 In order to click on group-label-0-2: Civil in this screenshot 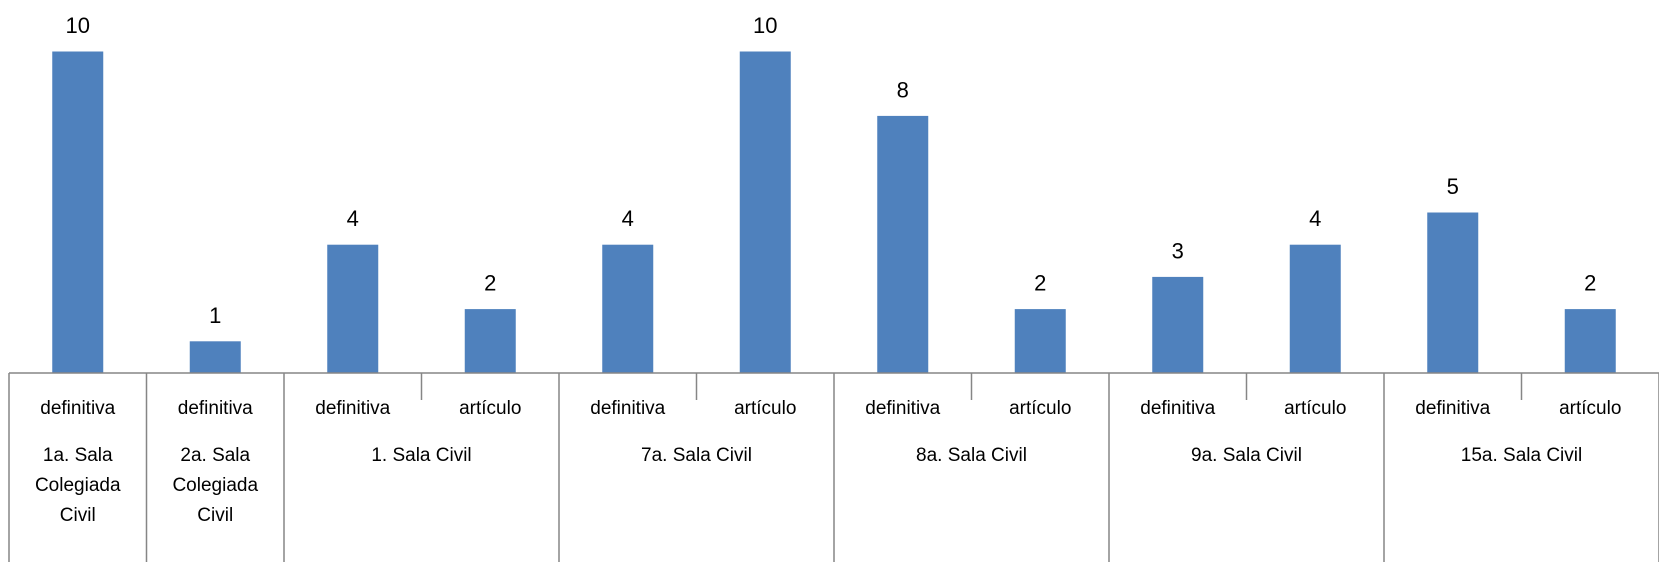, I will do `click(78, 515)`.